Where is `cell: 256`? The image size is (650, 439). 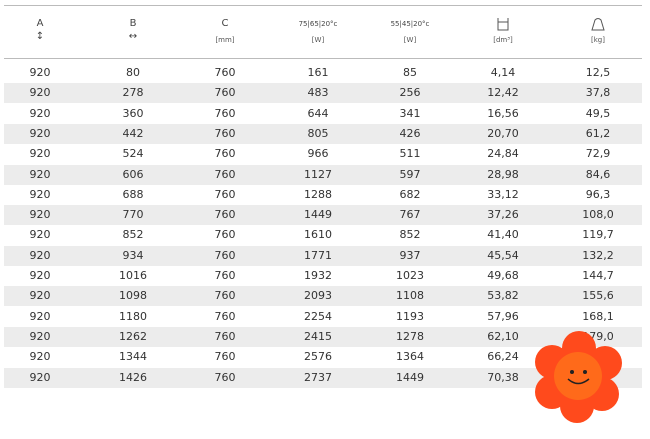
cell: 256 is located at coordinates (410, 93).